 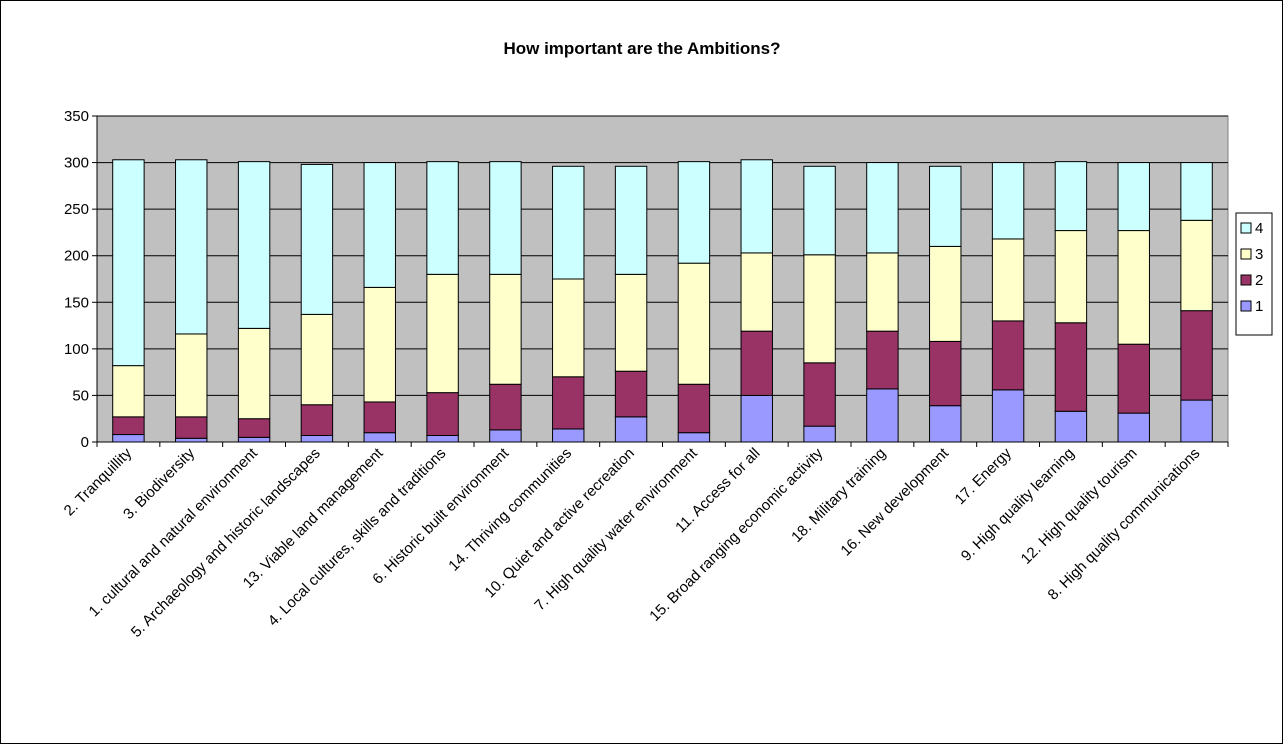 What do you see at coordinates (1079, 506) in the screenshot?
I see `x-category-label: 12. High quality tourism` at bounding box center [1079, 506].